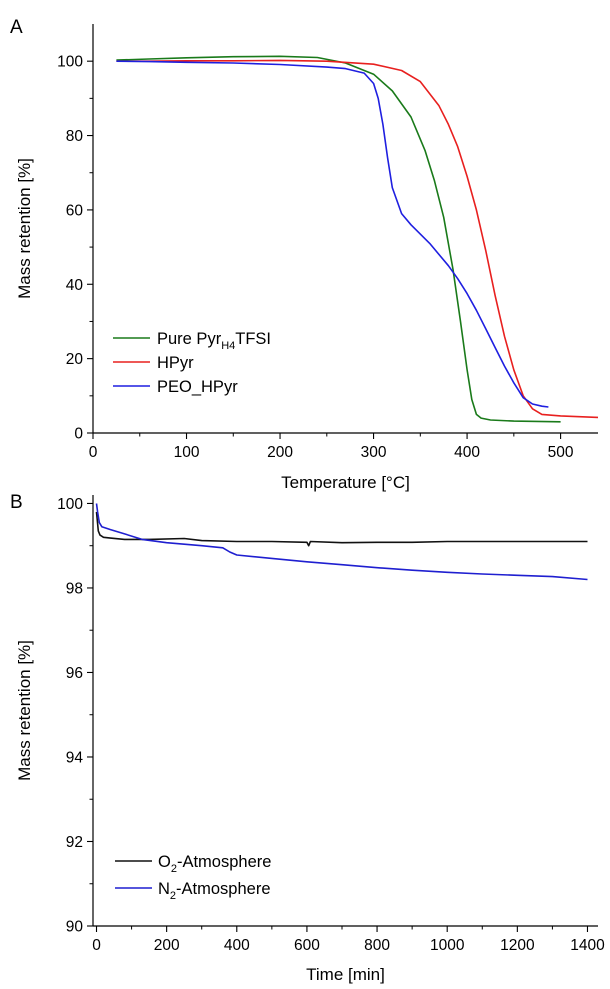 This screenshot has width=610, height=989. What do you see at coordinates (74, 673) in the screenshot?
I see `y-tick-label: 96` at bounding box center [74, 673].